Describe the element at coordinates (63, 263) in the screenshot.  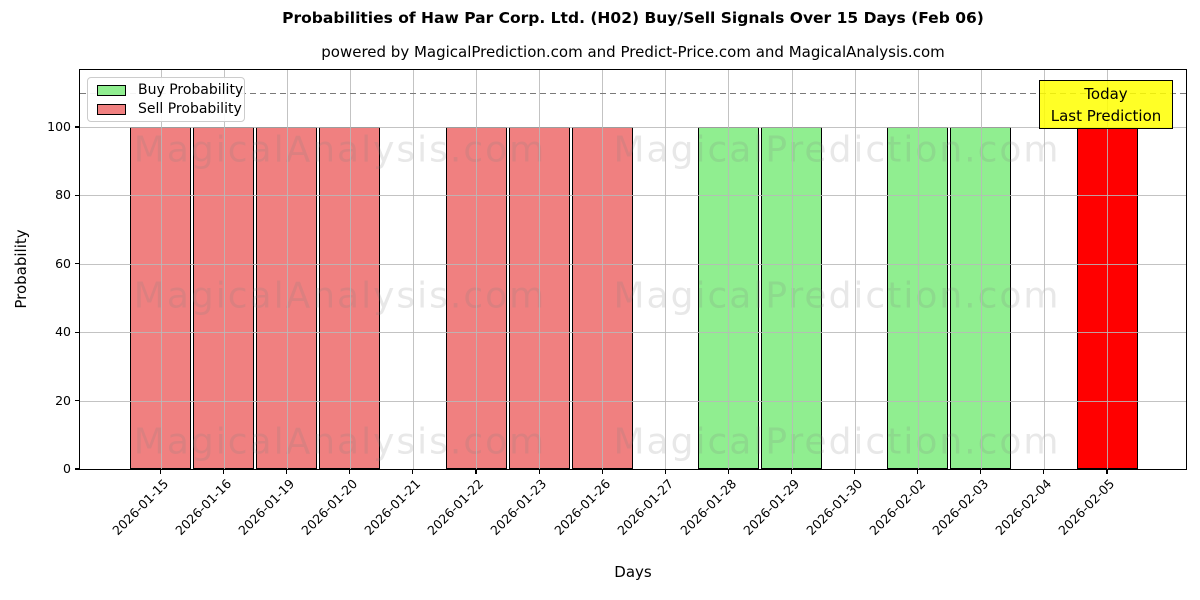
I see `y-tick-label-60: 60` at that location.